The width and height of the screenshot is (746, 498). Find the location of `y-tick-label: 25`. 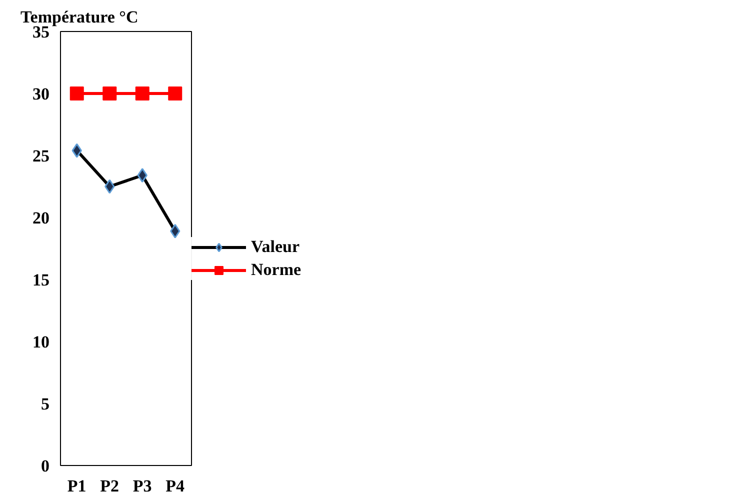

y-tick-label: 25 is located at coordinates (41, 156).